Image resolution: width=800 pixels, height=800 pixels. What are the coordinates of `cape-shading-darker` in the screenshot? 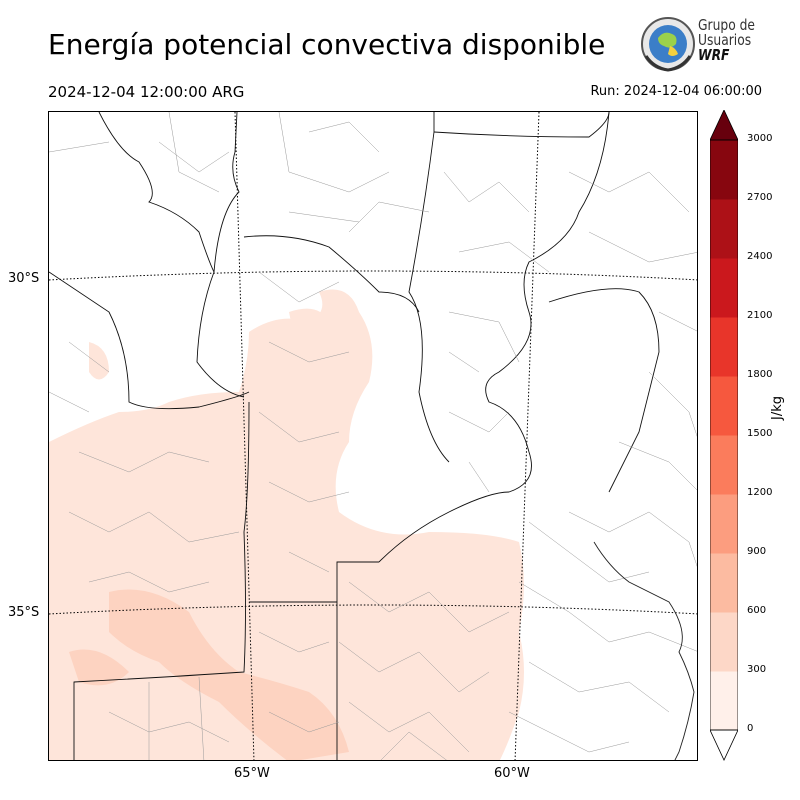 It's located at (209, 674).